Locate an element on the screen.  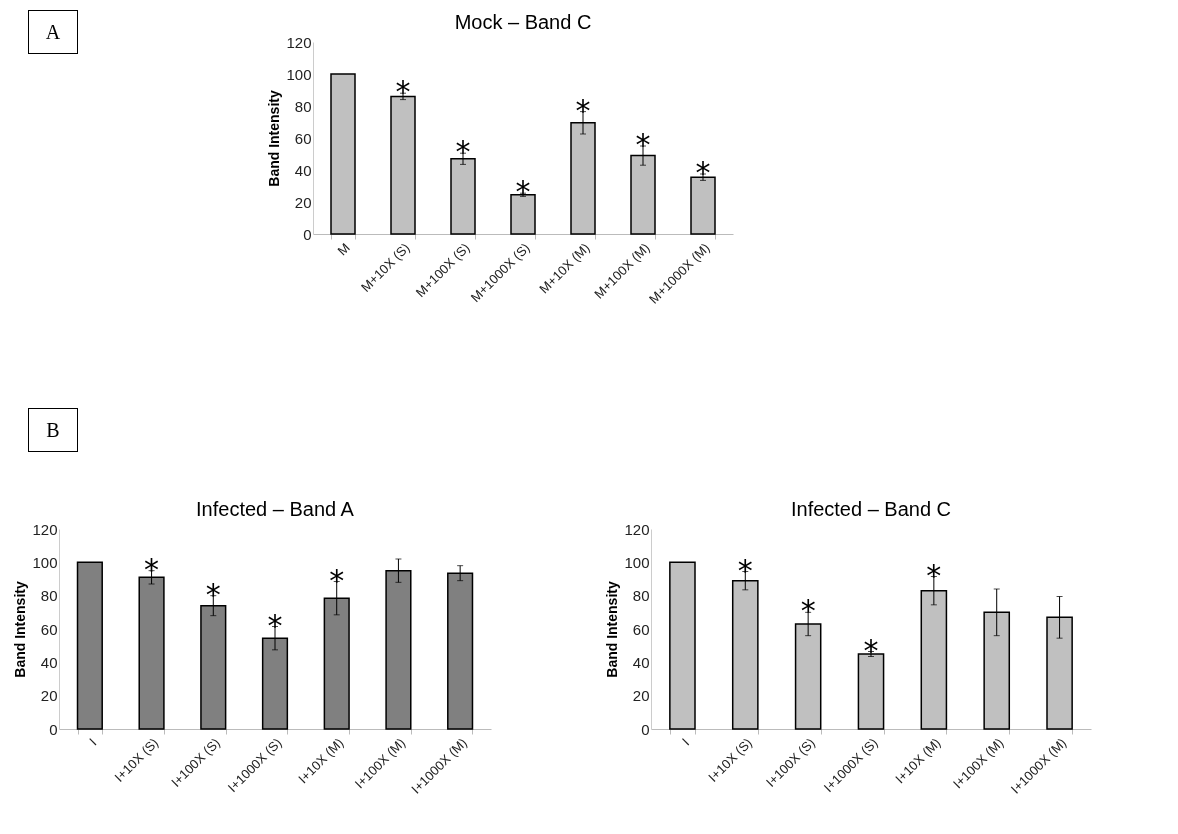
chart-title: Infected – Band A is located at coordinates (275, 509).